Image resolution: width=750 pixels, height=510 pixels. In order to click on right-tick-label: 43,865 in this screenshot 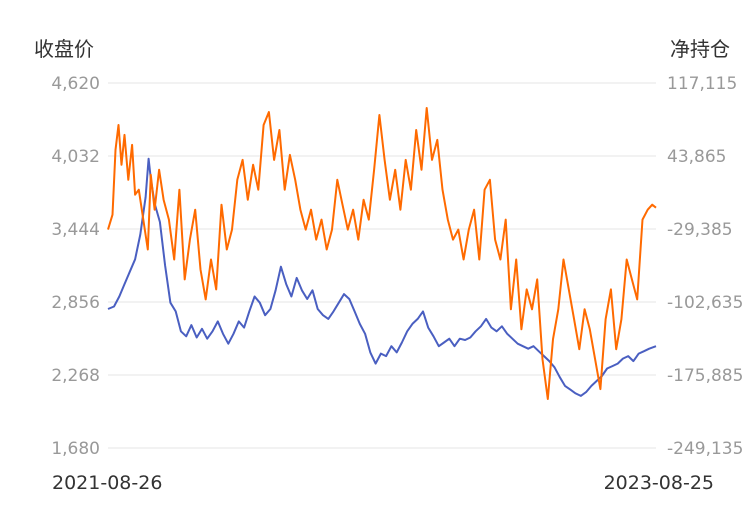, I will do `click(696, 157)`.